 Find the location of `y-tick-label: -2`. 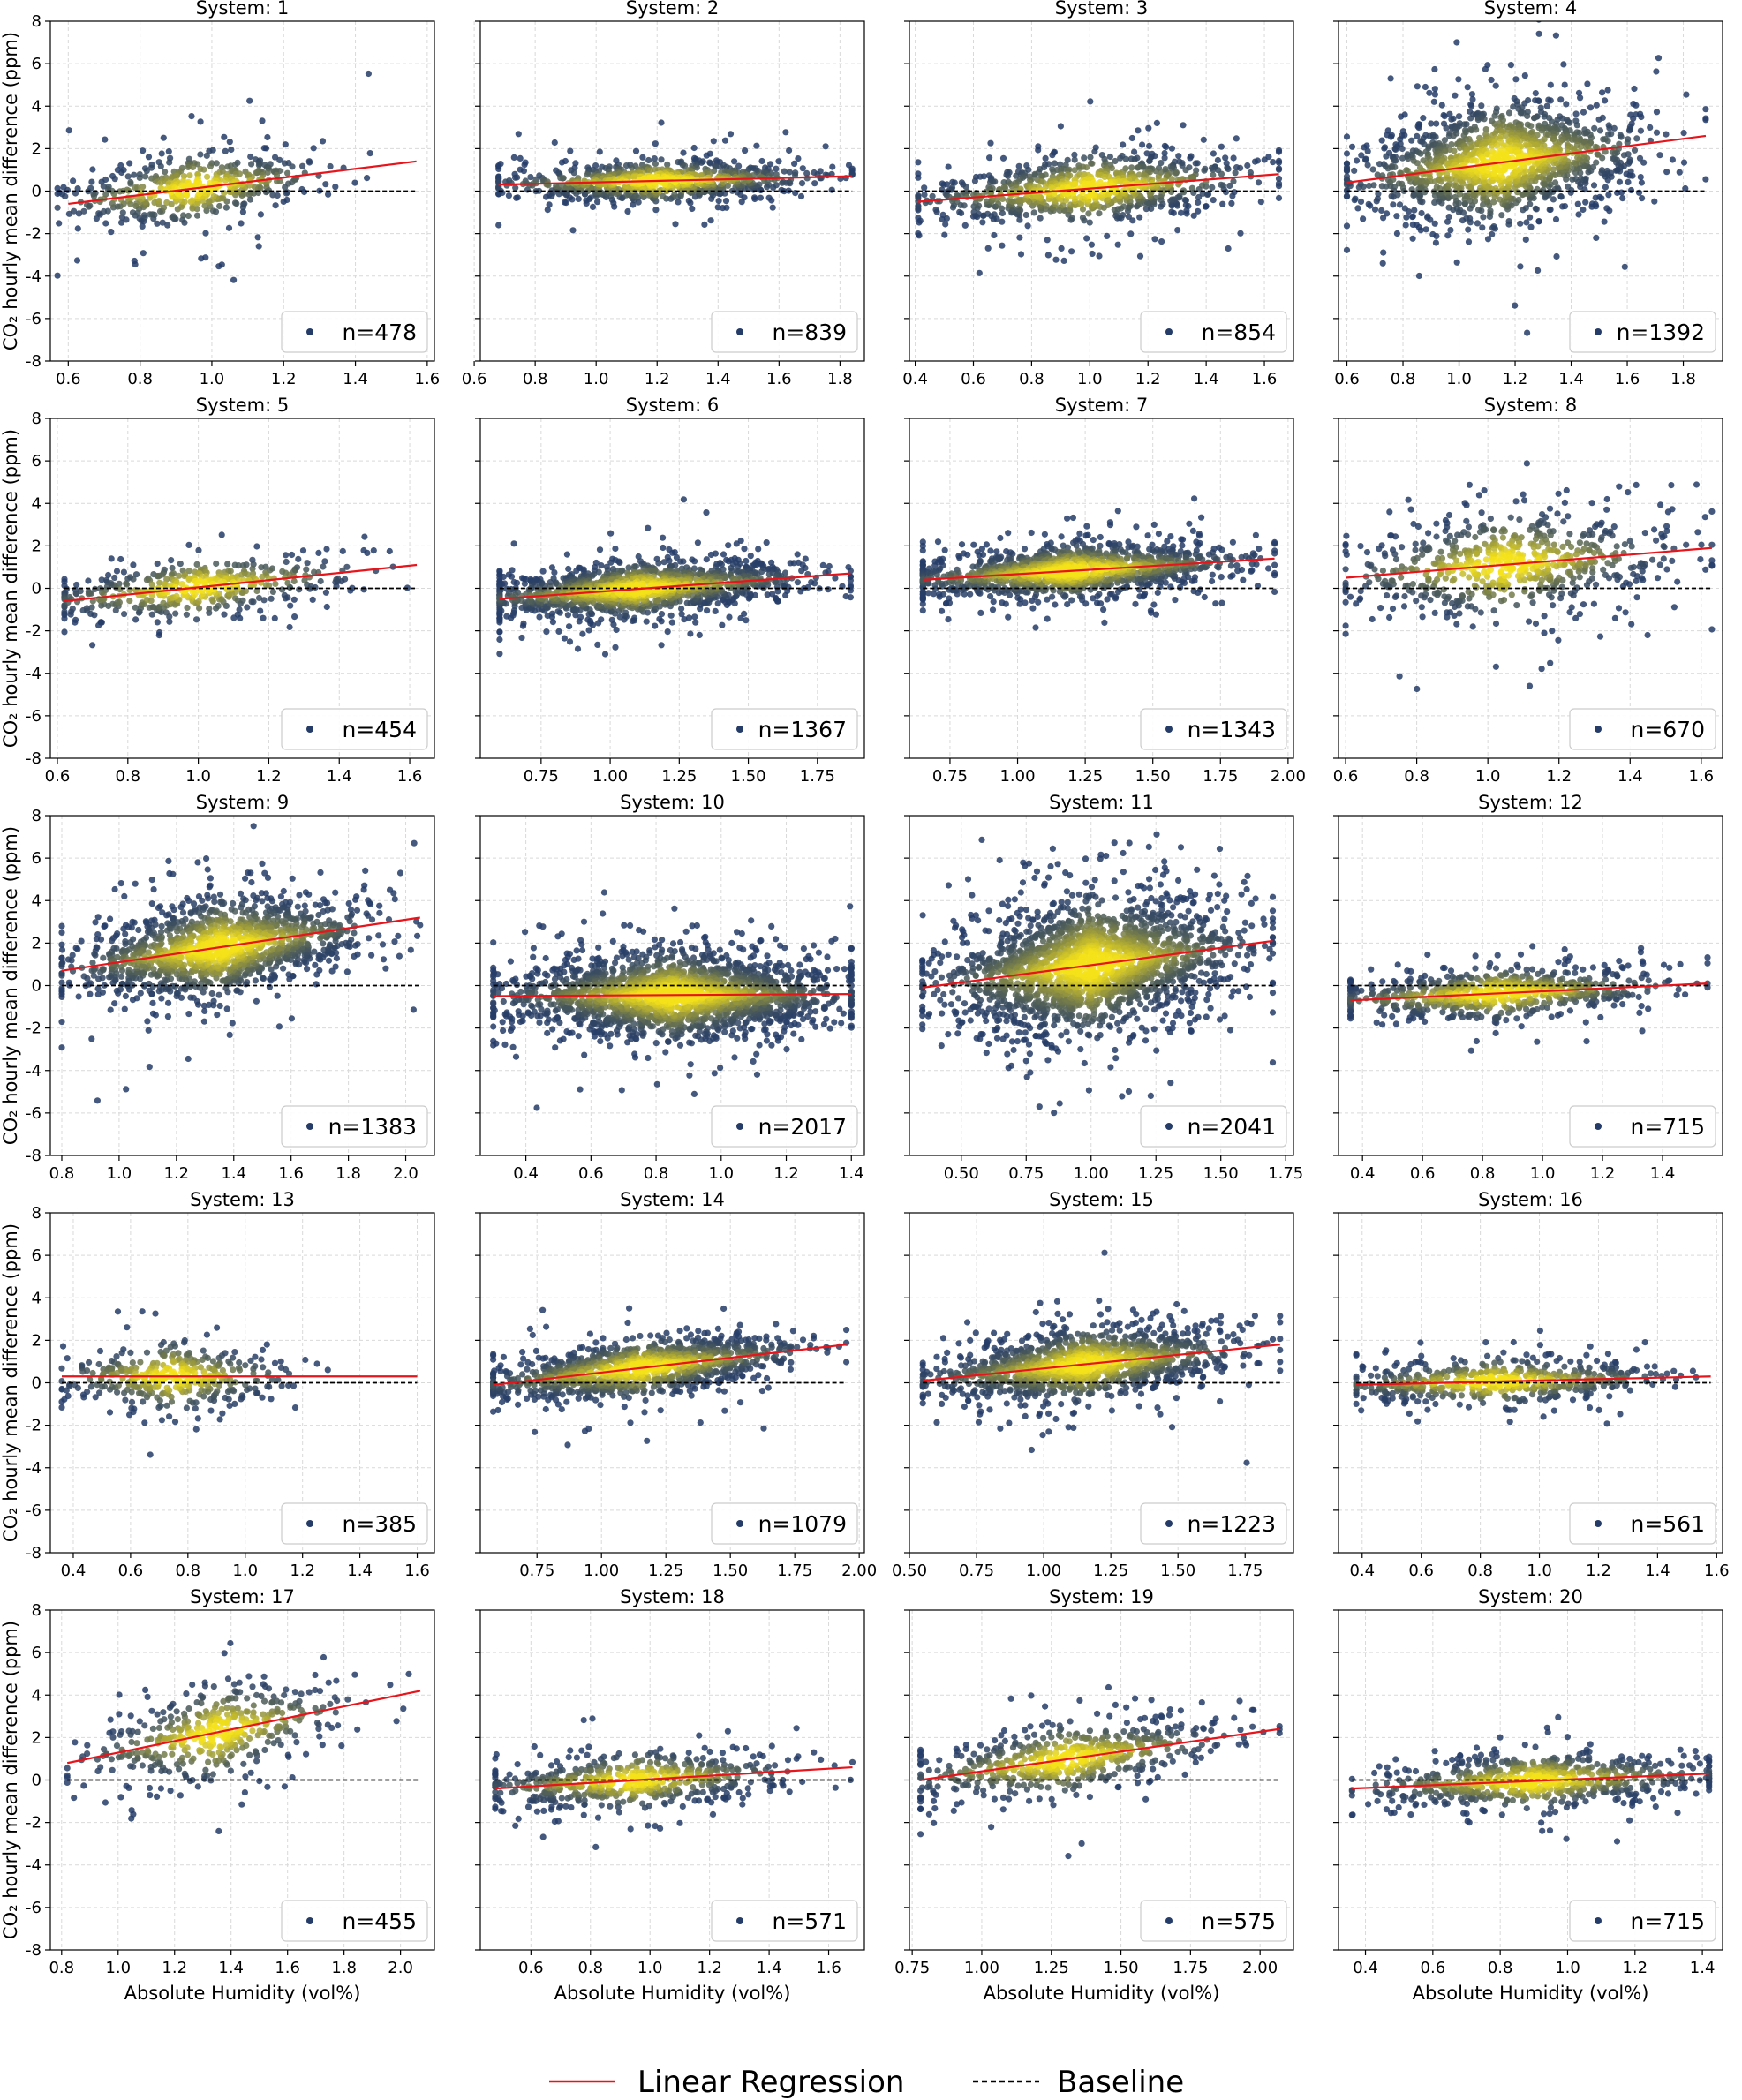

y-tick-label: -2 is located at coordinates (33, 631).